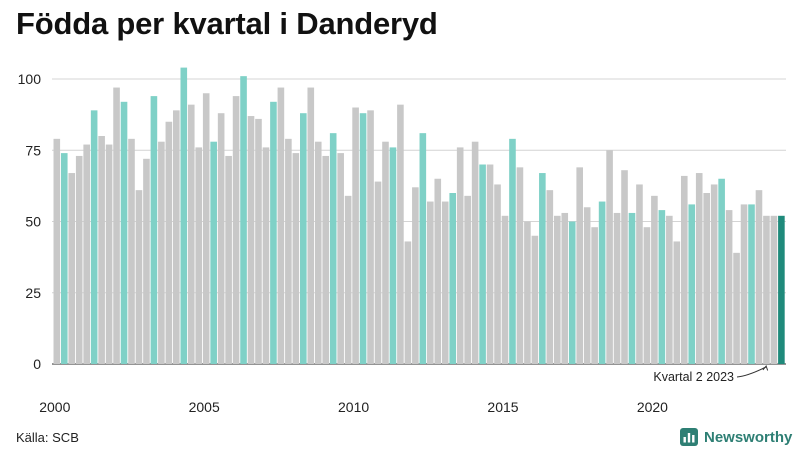 This screenshot has width=800, height=450. I want to click on brand-logo: Newsworthy, so click(736, 437).